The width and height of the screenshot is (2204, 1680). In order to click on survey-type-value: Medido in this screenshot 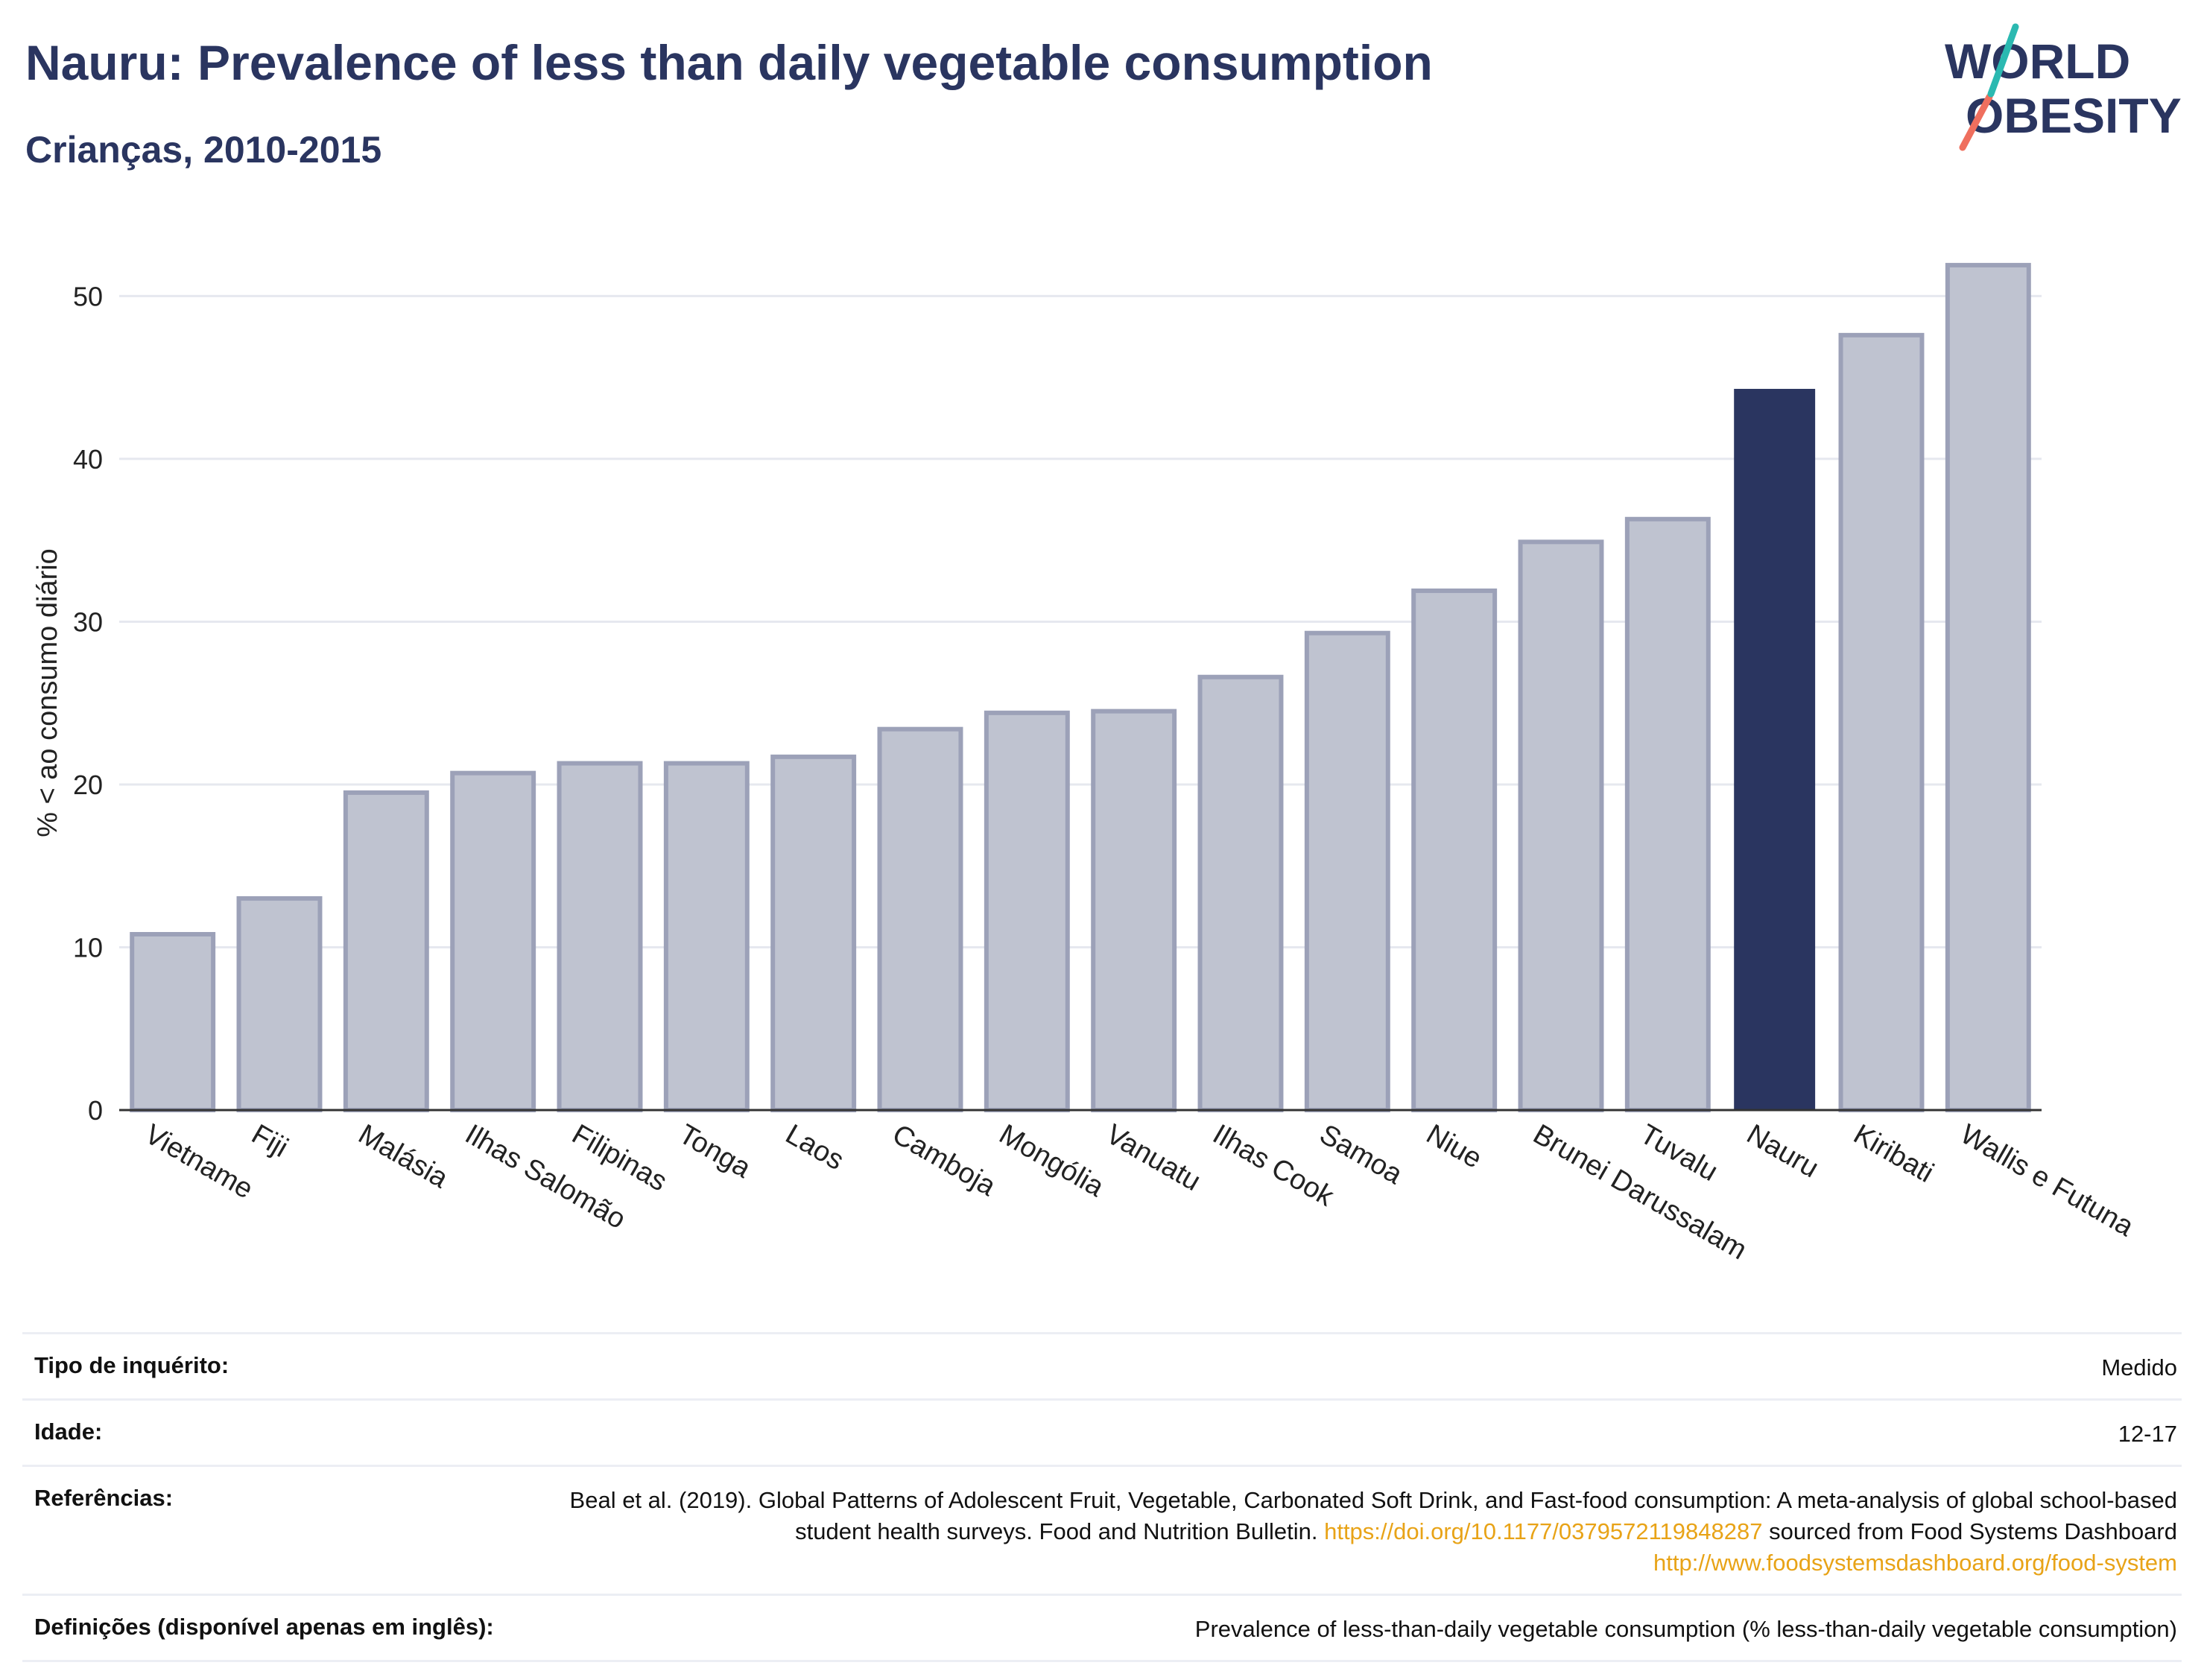, I will do `click(2139, 1367)`.